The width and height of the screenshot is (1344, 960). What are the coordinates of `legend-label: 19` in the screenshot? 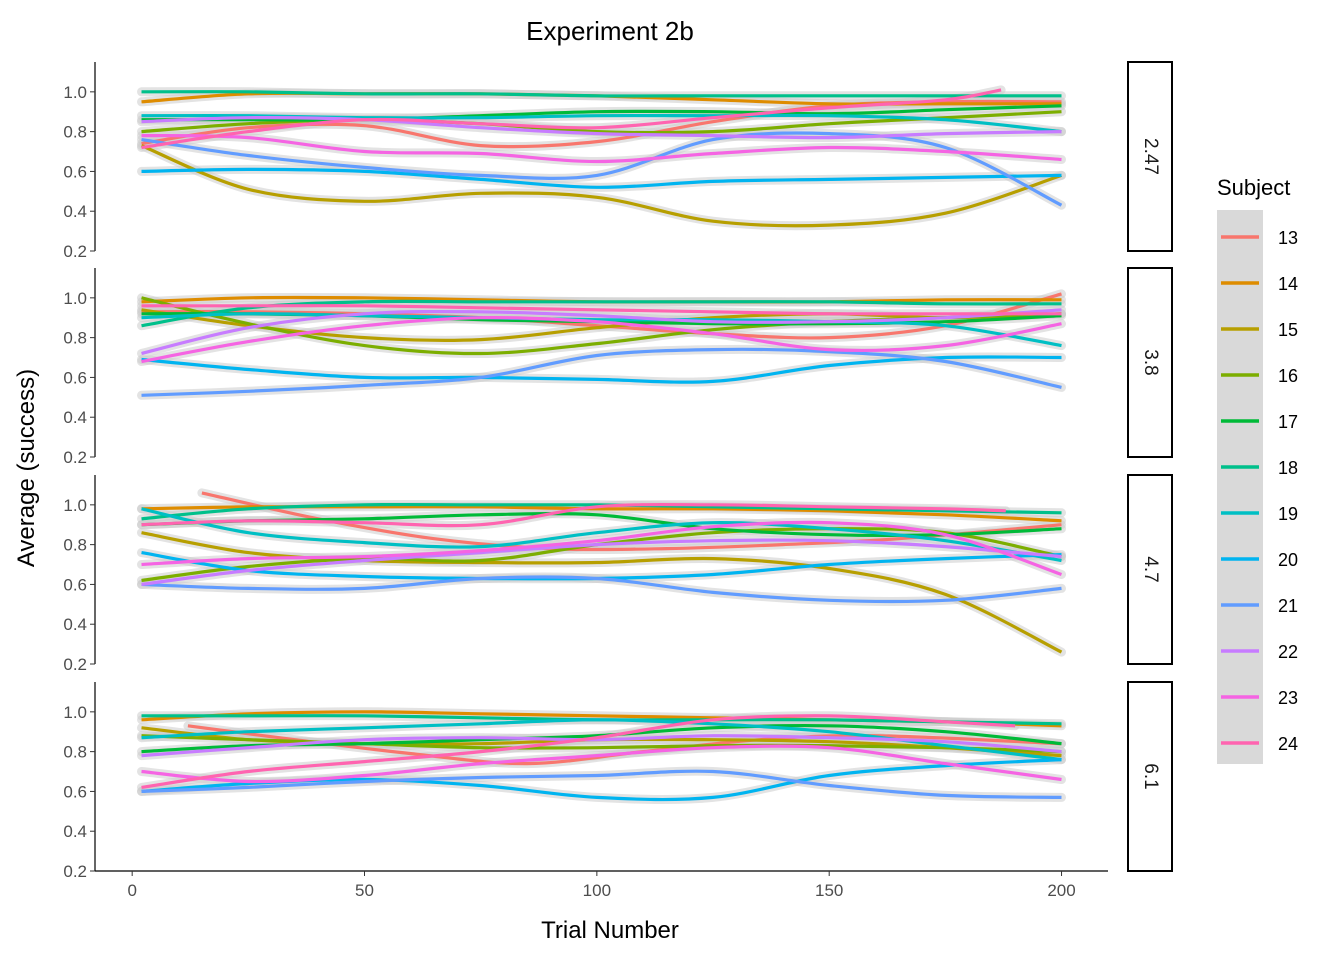 It's located at (1288, 514).